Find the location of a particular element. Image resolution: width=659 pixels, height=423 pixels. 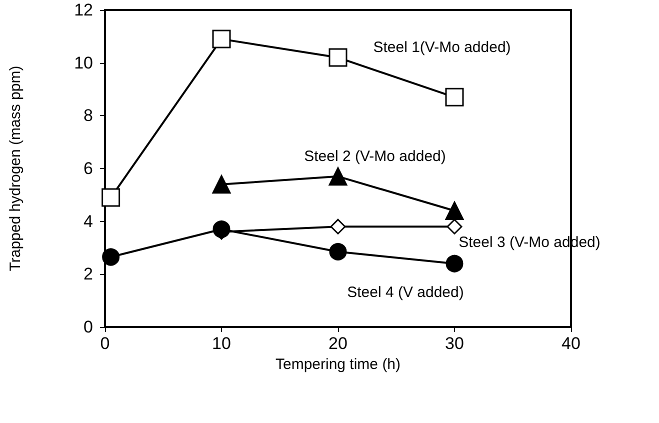

series-label: Steel 1(V-Mo added) is located at coordinates (442, 47).